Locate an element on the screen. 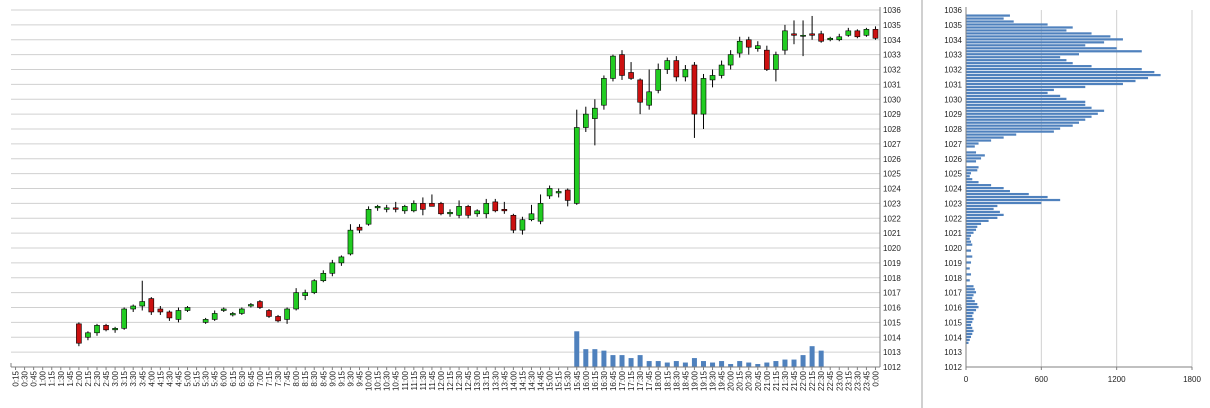 The width and height of the screenshot is (1210, 408). time-tick-label: 22:15 is located at coordinates (812, 380).